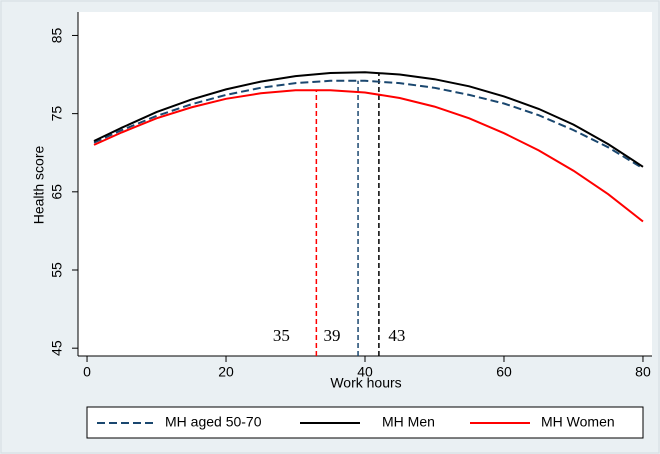  Describe the element at coordinates (643, 372) in the screenshot. I see `x-tick-label: 80` at that location.